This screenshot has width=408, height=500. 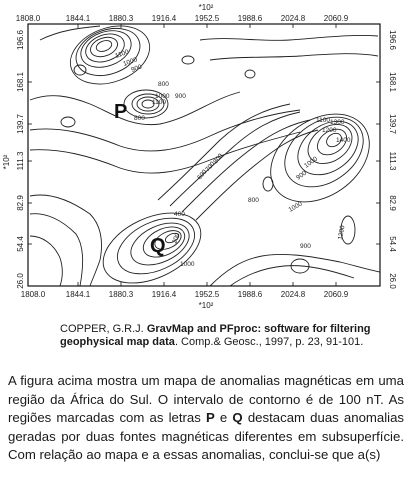 I want to click on left-tick: 82.9, so click(x=20, y=203).